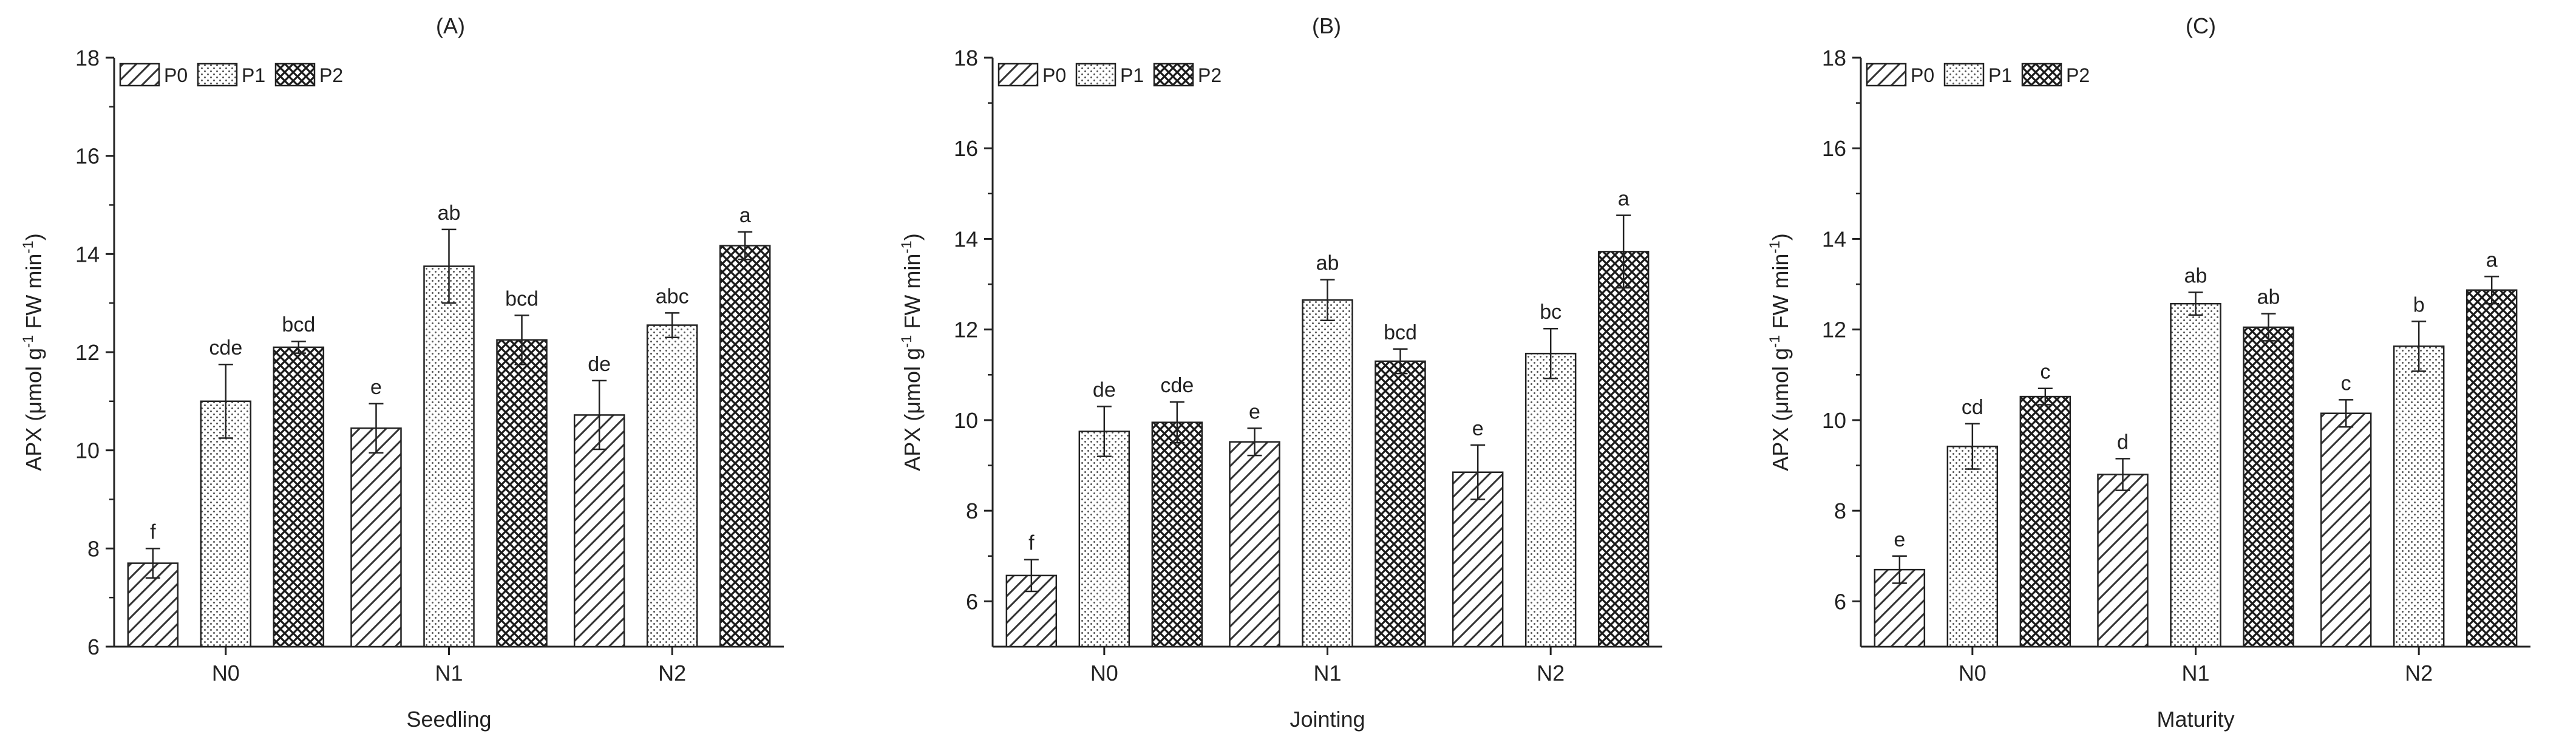 Image resolution: width=2576 pixels, height=745 pixels. Describe the element at coordinates (176, 75) in the screenshot. I see `legend-label: P0` at that location.